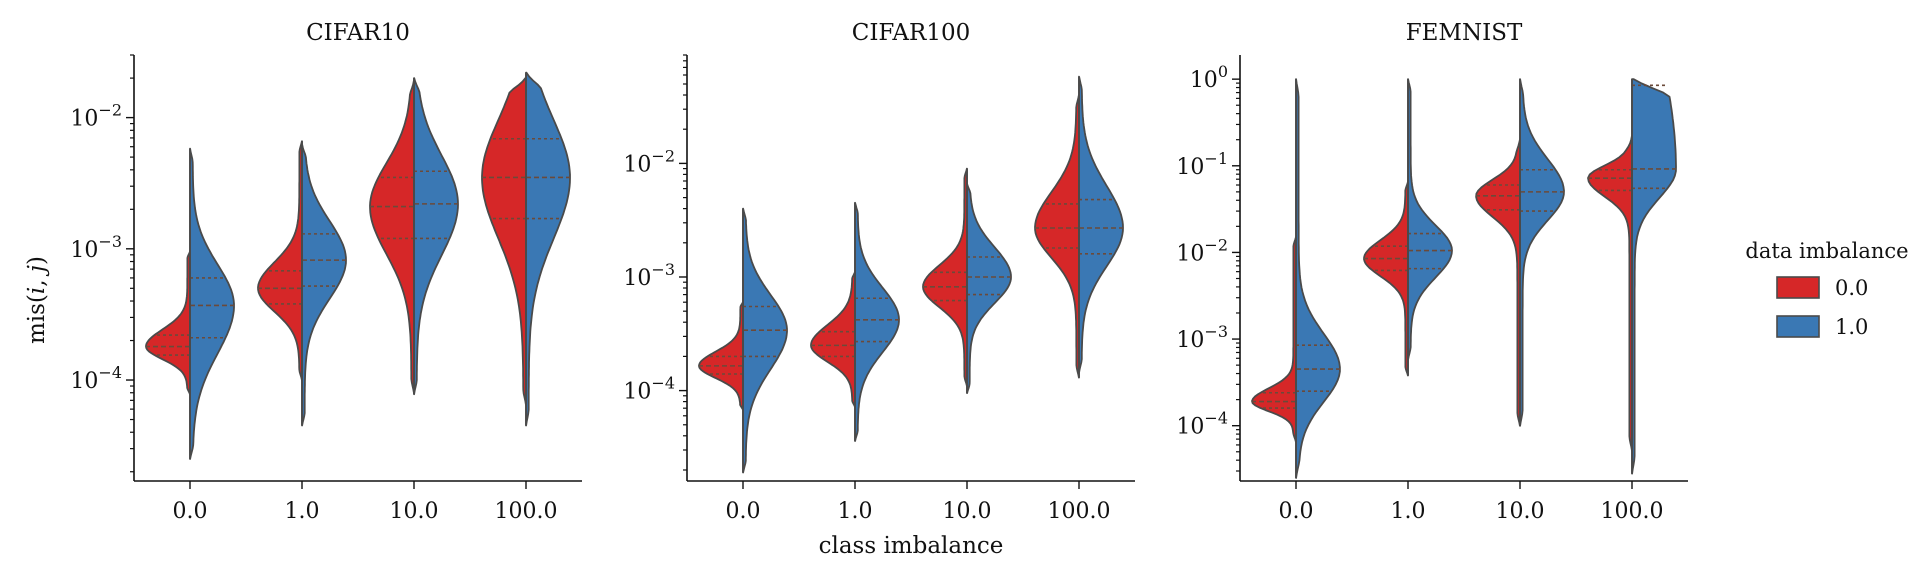 This screenshot has width=1931, height=580. What do you see at coordinates (1826, 251) in the screenshot?
I see `legend-title: data imbalance` at bounding box center [1826, 251].